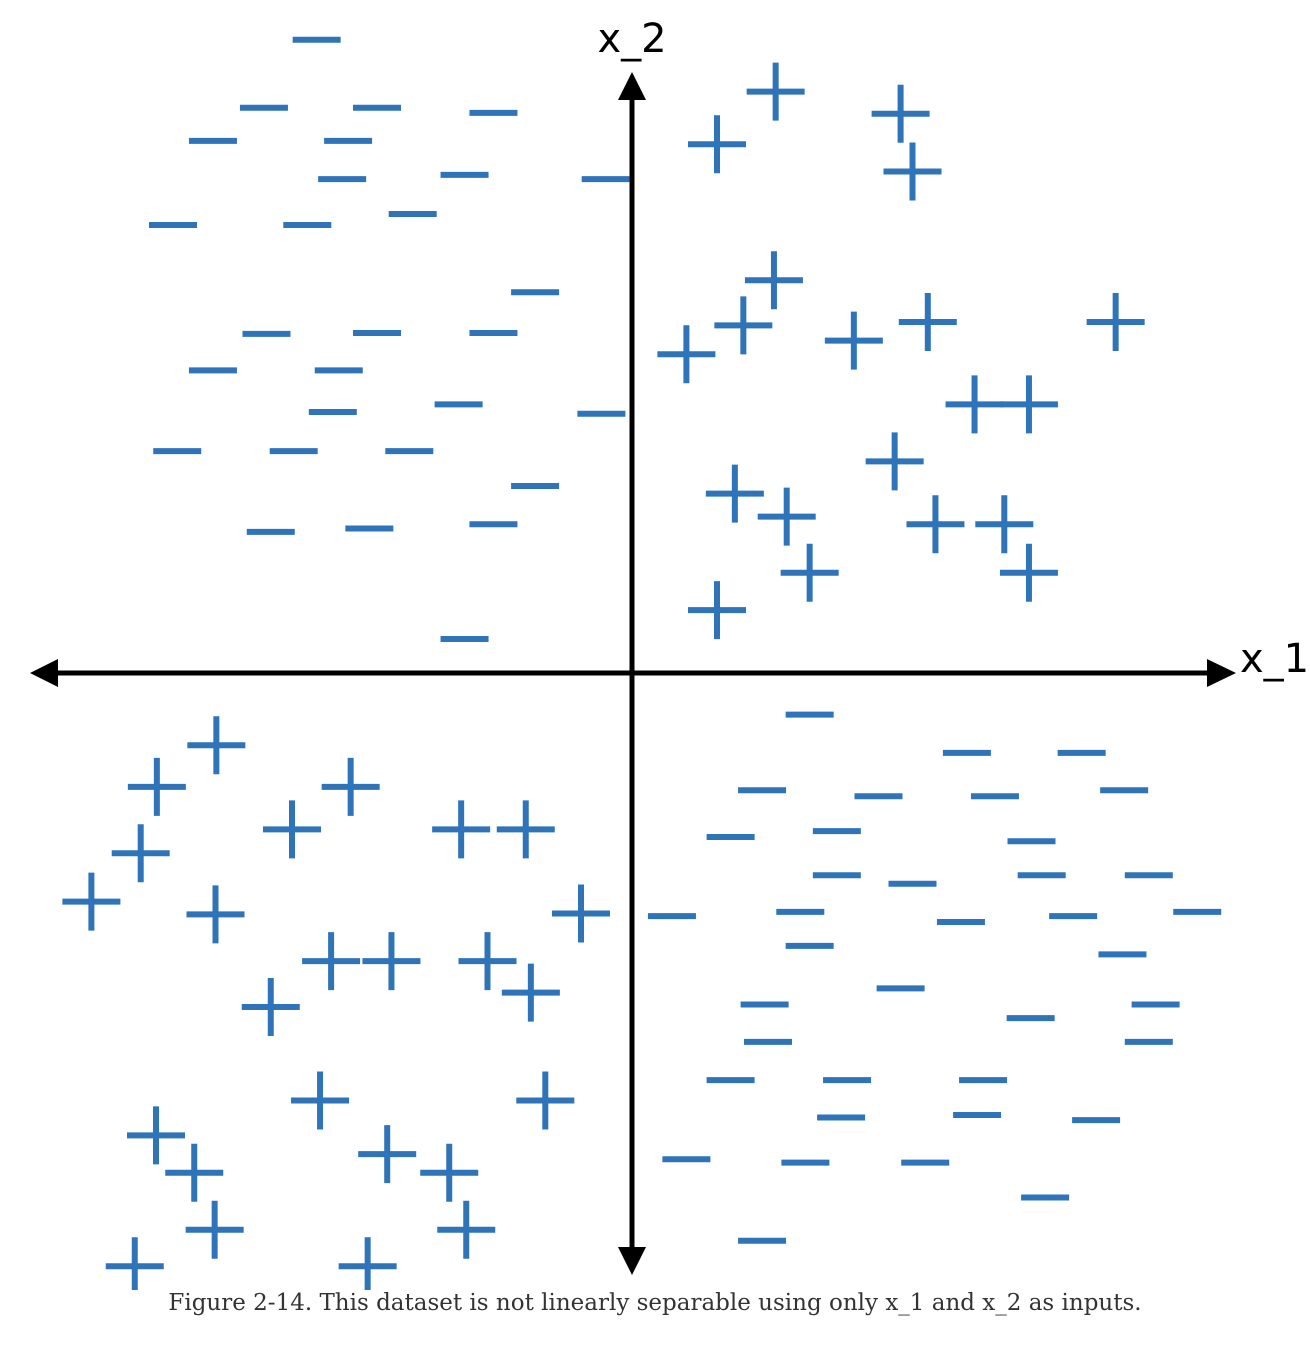 This screenshot has width=1310, height=1356. I want to click on x-axis-label: x_1, so click(1274, 659).